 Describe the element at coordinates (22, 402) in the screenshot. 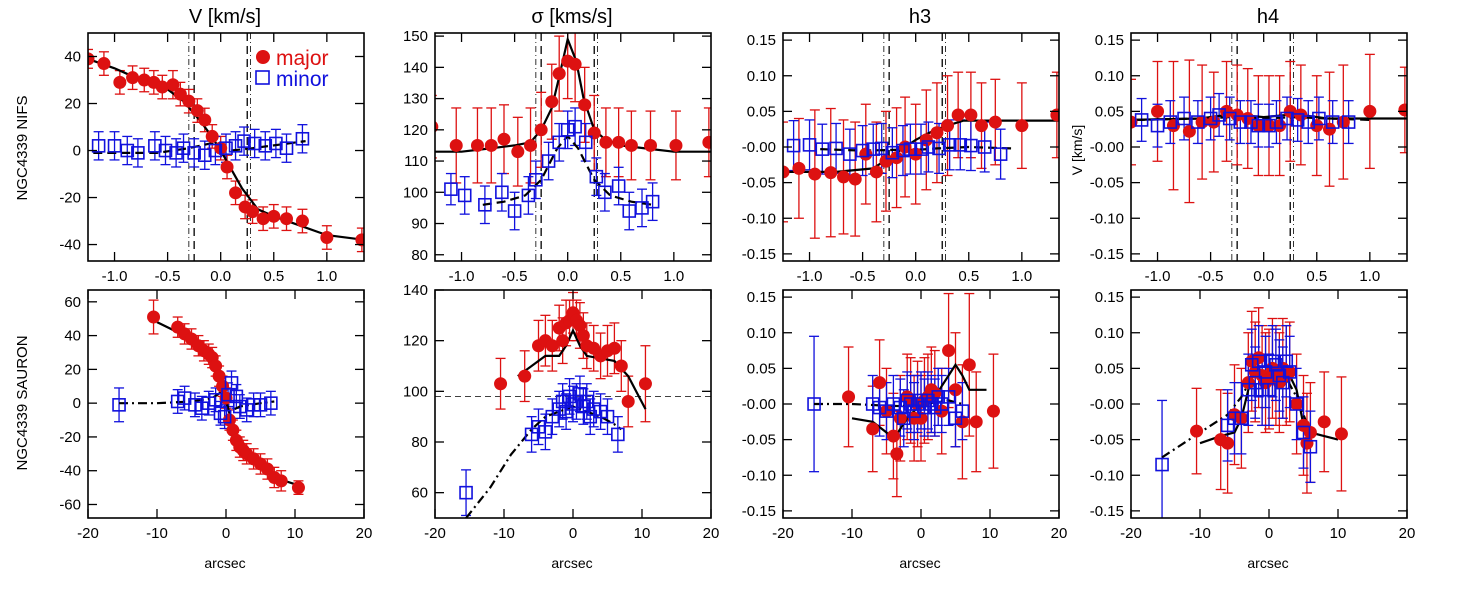

I see `row-label-sauron: NGC4339 SAURON` at that location.